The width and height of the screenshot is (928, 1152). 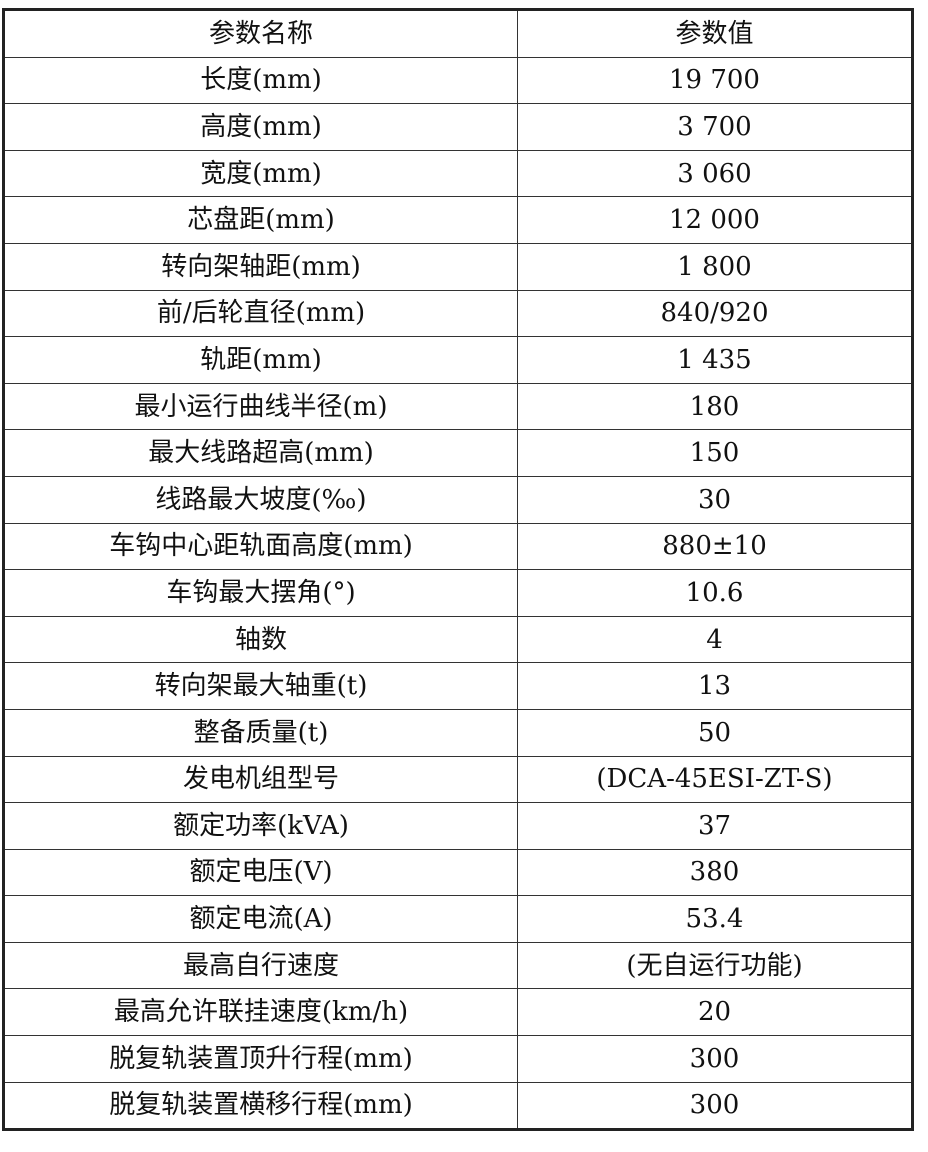 What do you see at coordinates (715, 1012) in the screenshot?
I see `parameter-value-cell: 20` at bounding box center [715, 1012].